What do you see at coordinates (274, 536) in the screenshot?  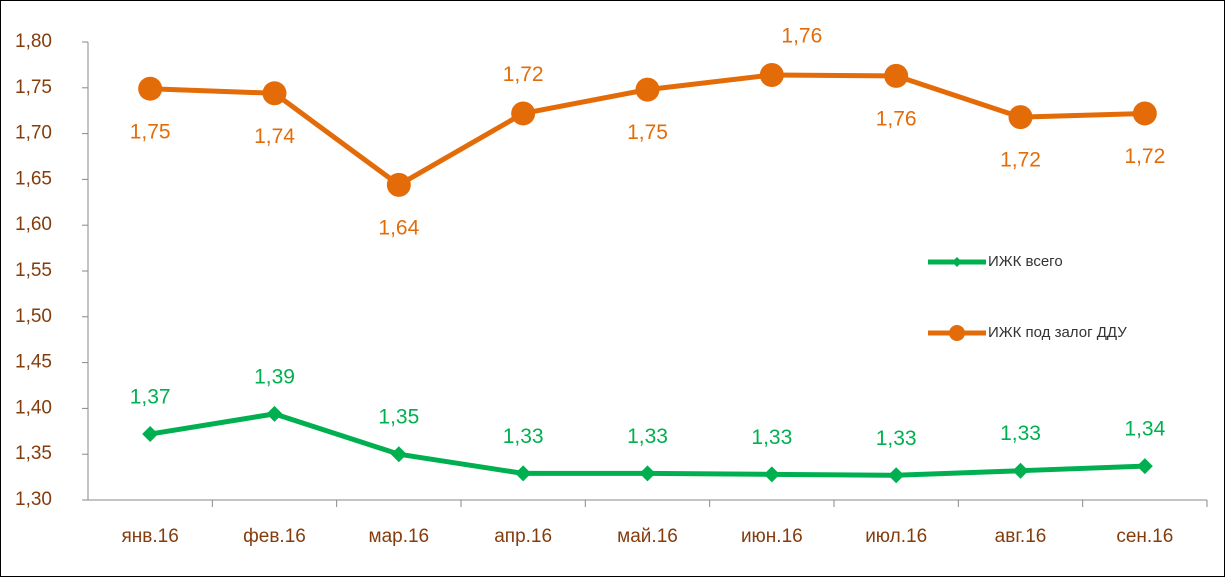 I see `x-tick-label: фев.16` at bounding box center [274, 536].